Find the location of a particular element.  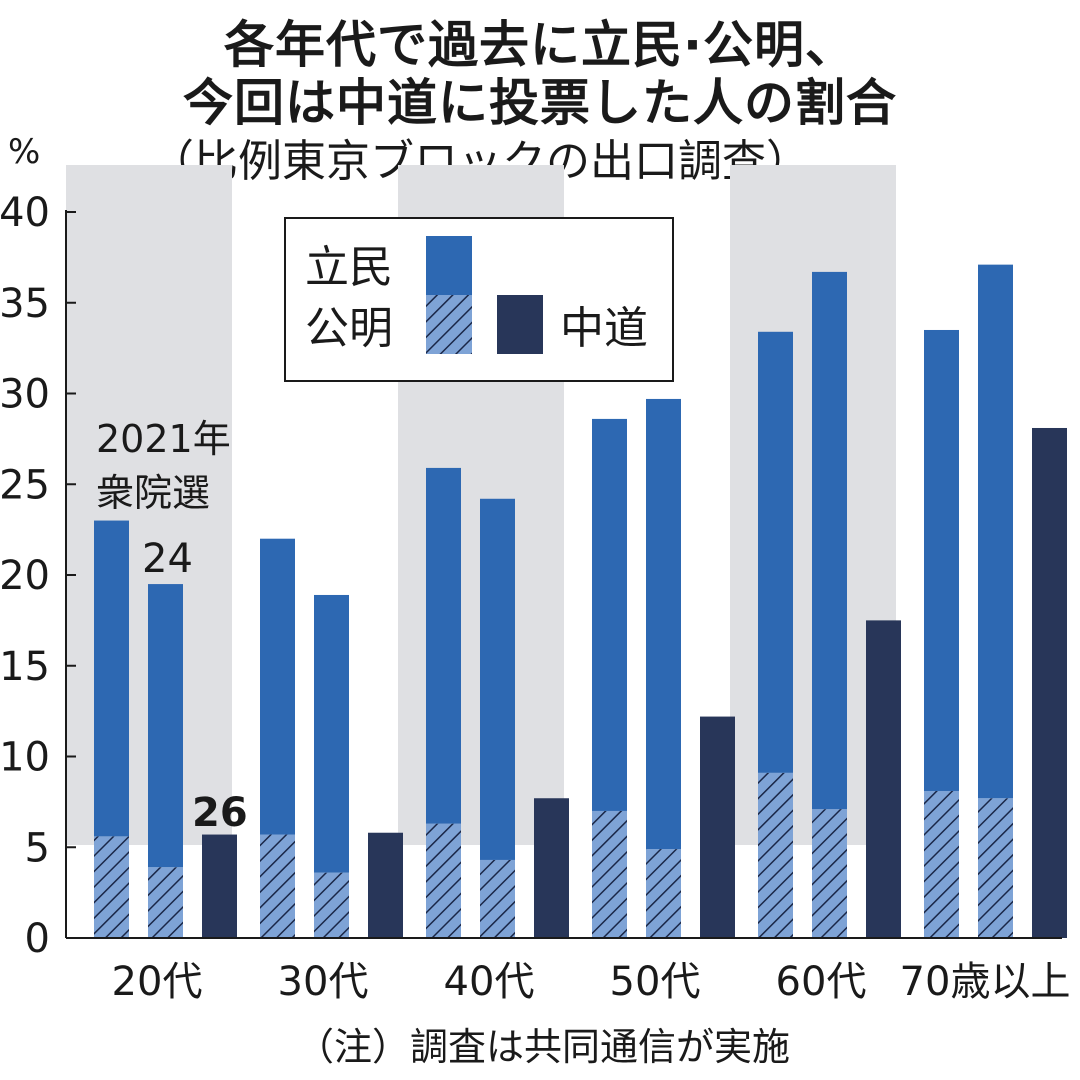

legend-label: 公明 is located at coordinates (349, 328).